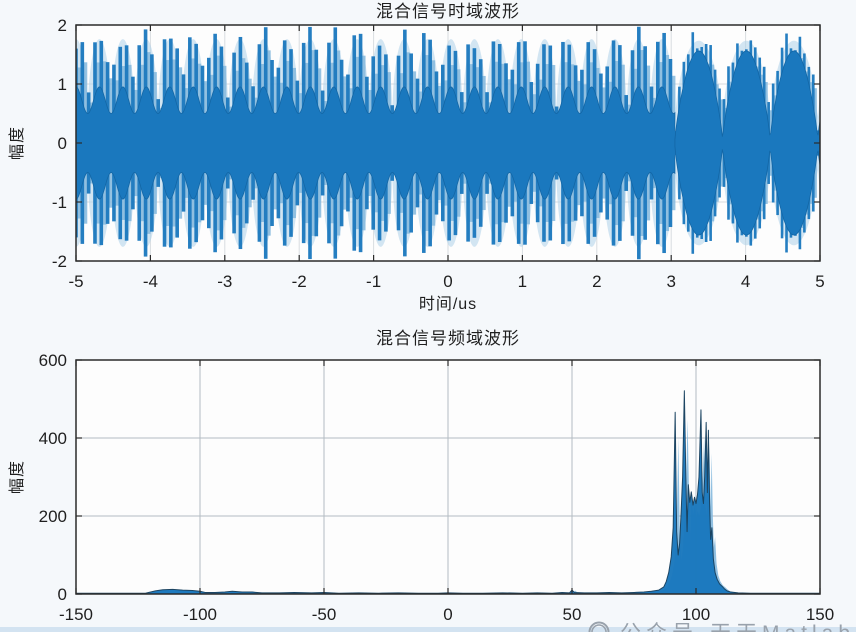 This screenshot has height=632, width=856. I want to click on x-tick-label: -3, so click(224, 281).